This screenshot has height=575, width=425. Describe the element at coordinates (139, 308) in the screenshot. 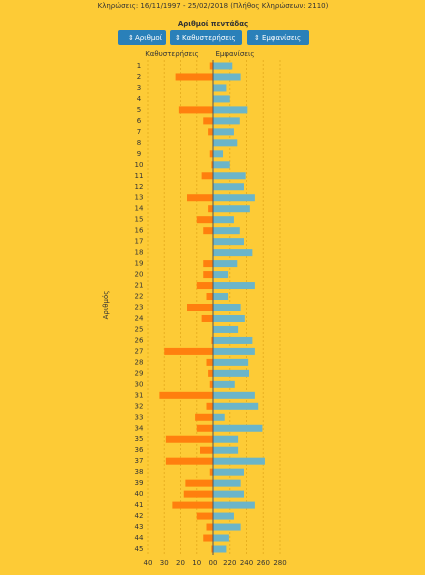

I see `y-tick-label: 23` at that location.